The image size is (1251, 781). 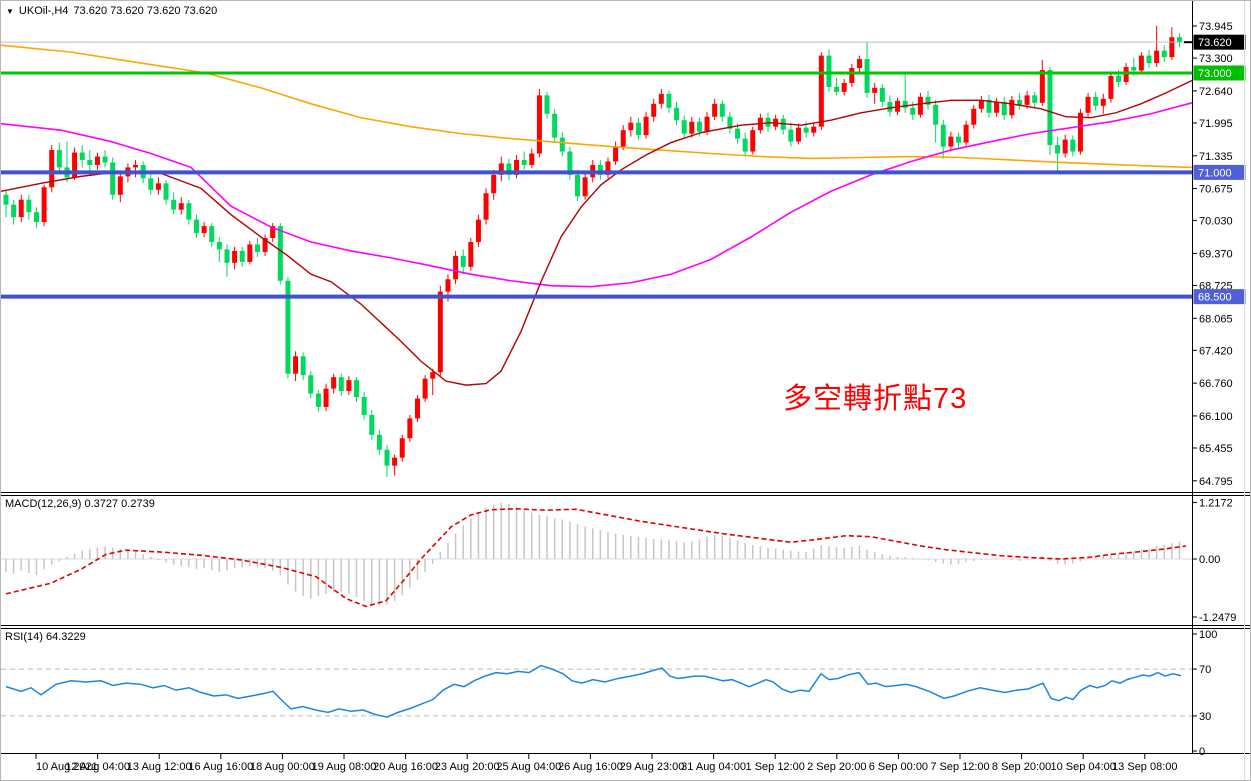 What do you see at coordinates (836, 767) in the screenshot?
I see `time-axis-label: 2 Sep 20:00` at bounding box center [836, 767].